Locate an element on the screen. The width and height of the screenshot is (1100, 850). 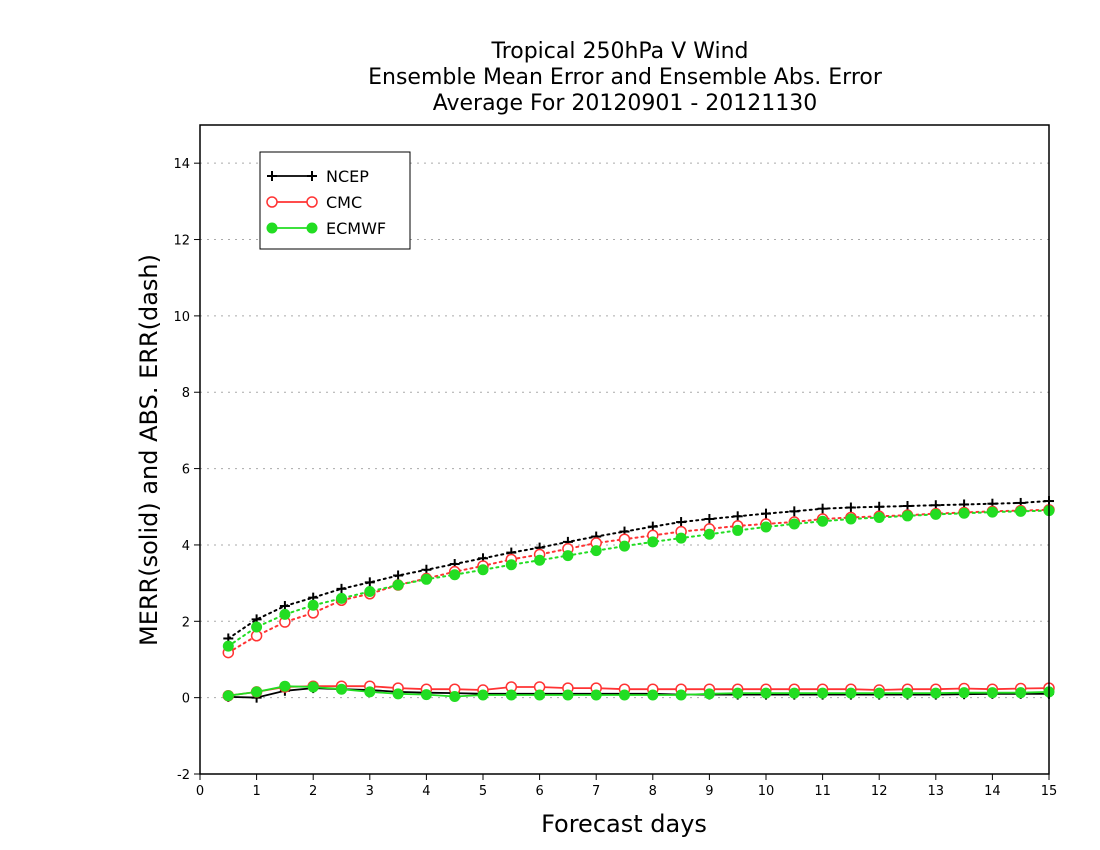
legend-marker-cmc is located at coordinates (272, 202).